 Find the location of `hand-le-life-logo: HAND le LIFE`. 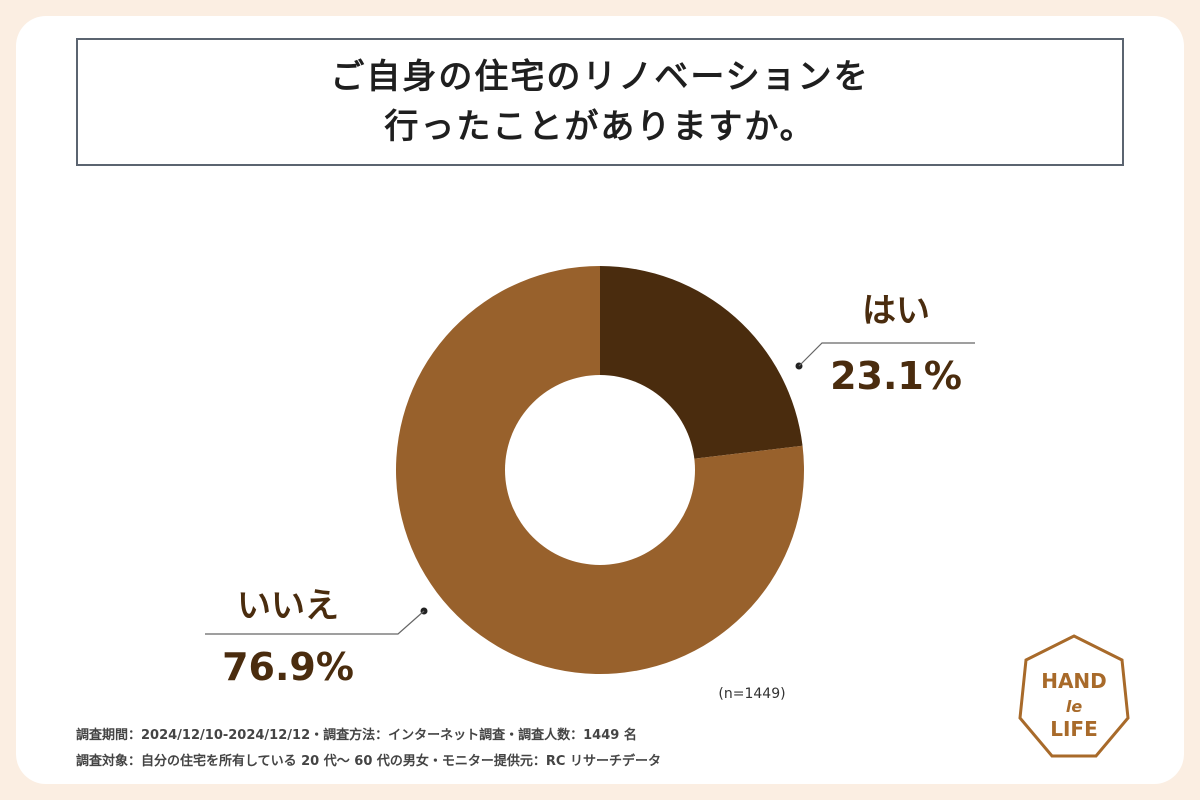

hand-le-life-logo: HAND le LIFE is located at coordinates (1074, 696).